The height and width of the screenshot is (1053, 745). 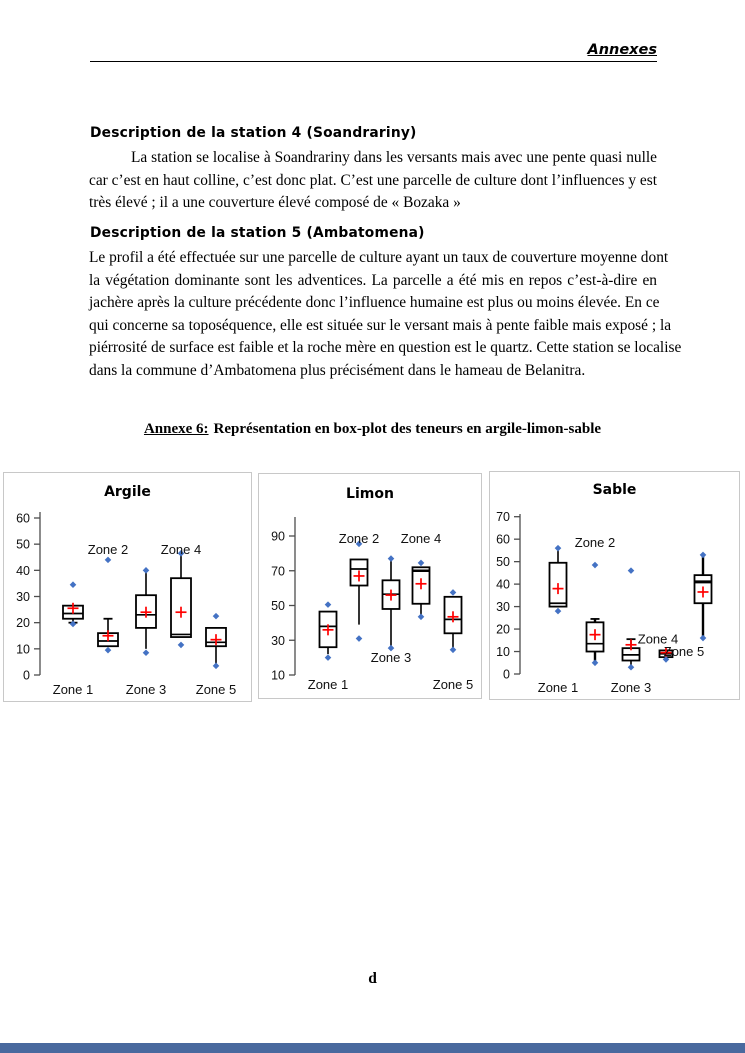 What do you see at coordinates (257, 233) in the screenshot?
I see `section-heading-station5: Description de la station 5 (Ambatomena)` at bounding box center [257, 233].